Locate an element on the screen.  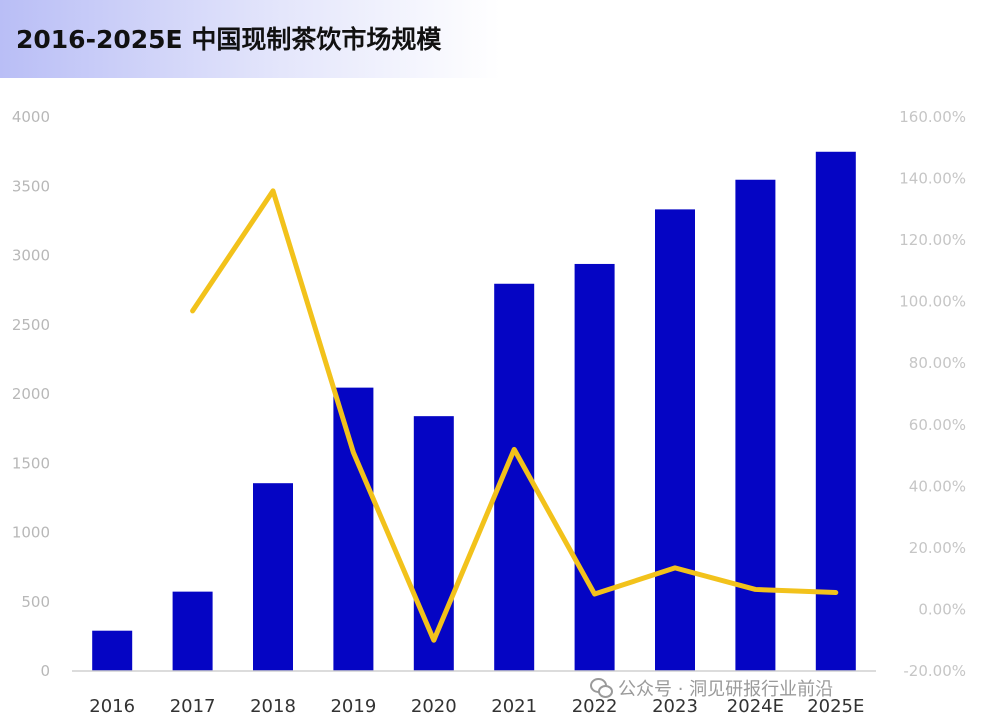
bar-2016 is located at coordinates (112, 650).